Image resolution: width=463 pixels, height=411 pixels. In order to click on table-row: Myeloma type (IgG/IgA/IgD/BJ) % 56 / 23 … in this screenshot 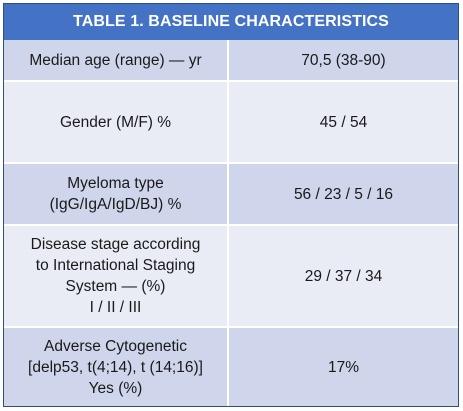, I will do `click(231, 193)`.